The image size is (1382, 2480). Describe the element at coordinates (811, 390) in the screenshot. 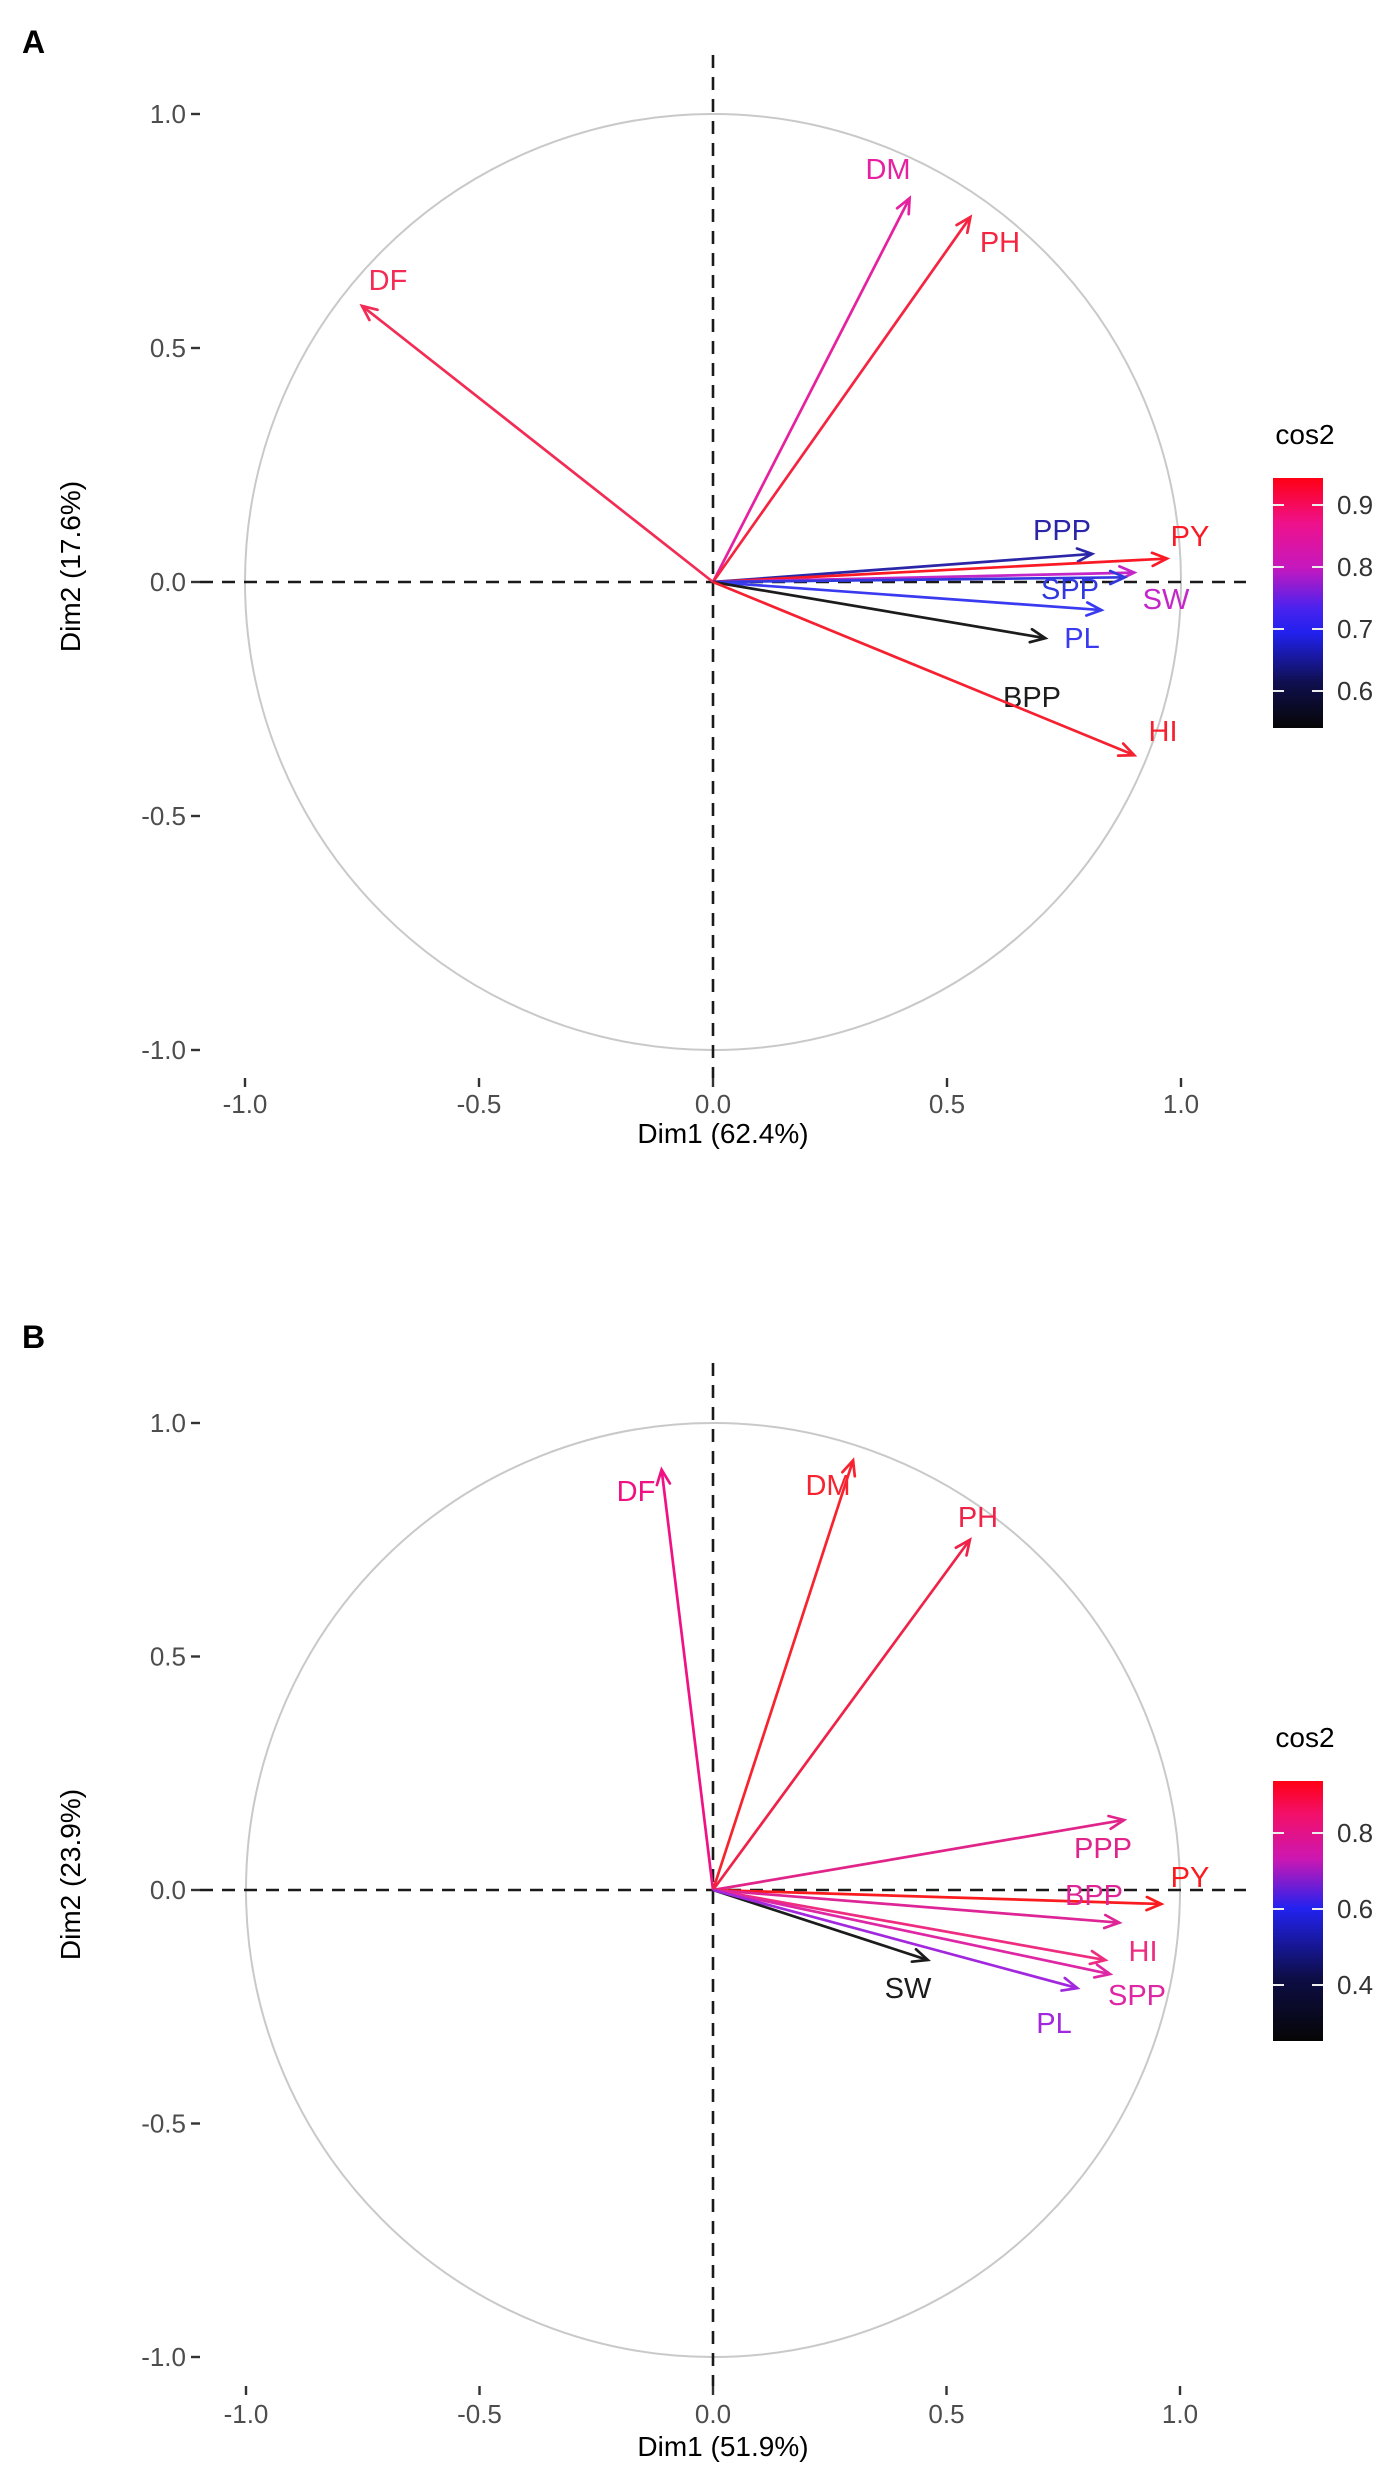

I see `arrow-DM-A` at that location.